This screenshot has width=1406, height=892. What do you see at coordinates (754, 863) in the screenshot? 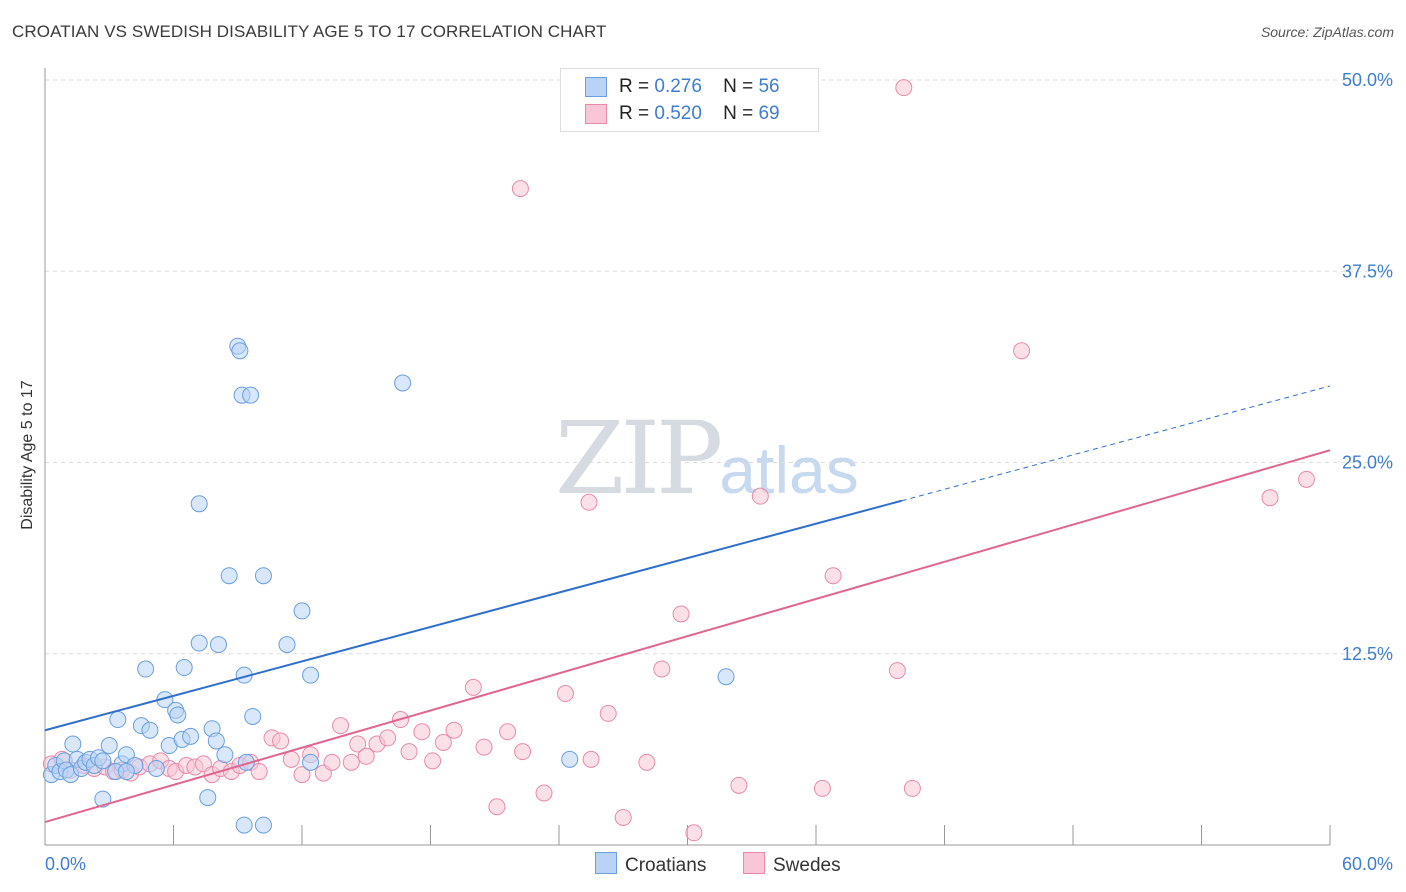
I see `swedes-swatch` at bounding box center [754, 863].